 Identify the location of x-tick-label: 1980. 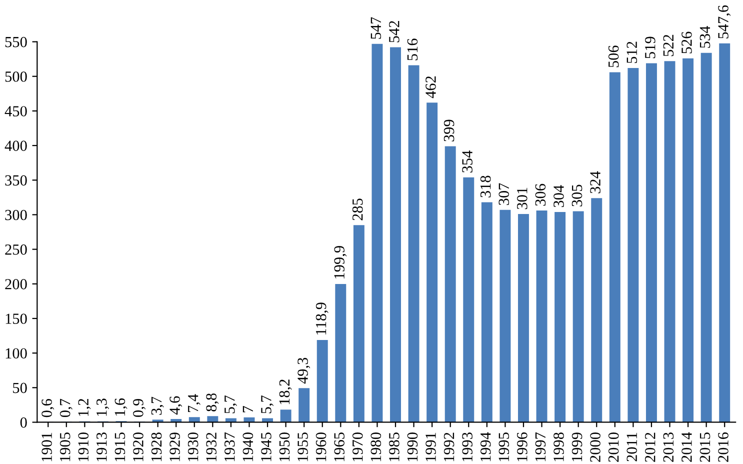
(376, 447).